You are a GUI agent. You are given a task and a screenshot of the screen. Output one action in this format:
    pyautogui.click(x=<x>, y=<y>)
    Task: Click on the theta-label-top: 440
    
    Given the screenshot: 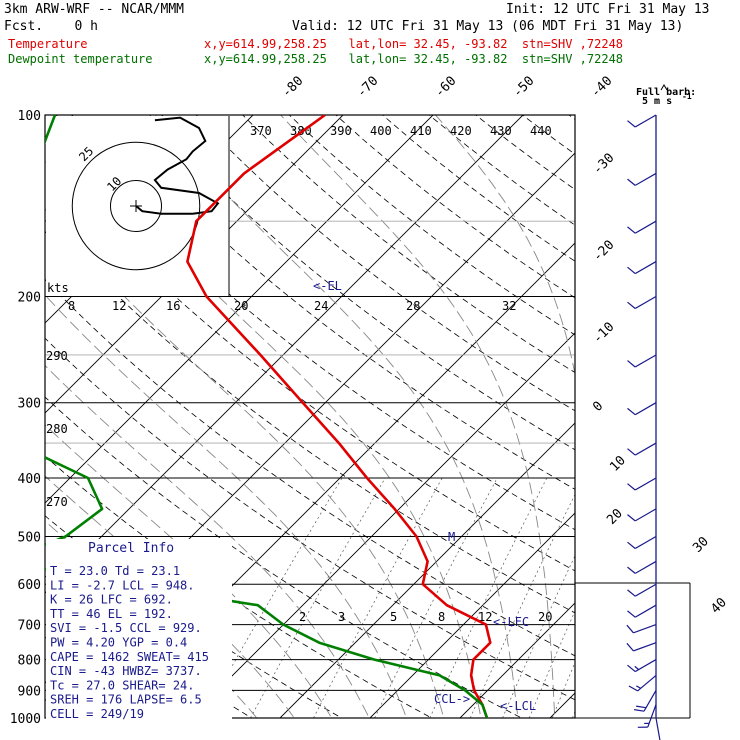 What is the action you would take?
    pyautogui.click(x=541, y=131)
    